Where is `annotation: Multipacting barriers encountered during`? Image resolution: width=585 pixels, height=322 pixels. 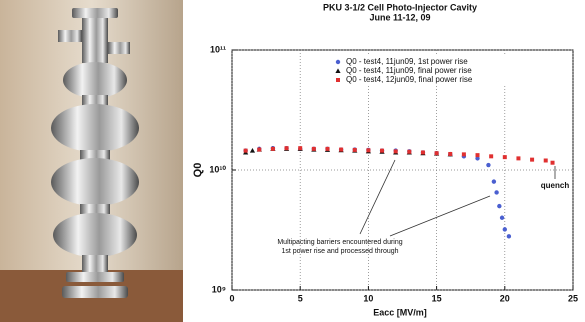
annotation: Multipacting barriers encountered during is located at coordinates (339, 242).